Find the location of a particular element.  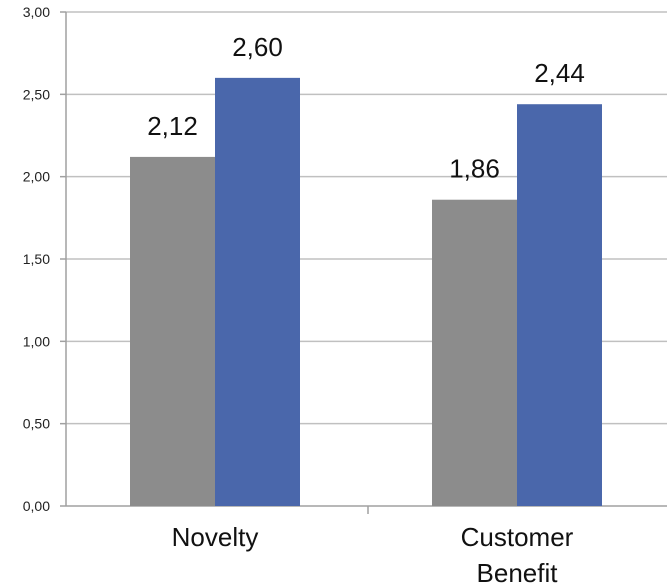

data-label: 1,86 is located at coordinates (474, 169).